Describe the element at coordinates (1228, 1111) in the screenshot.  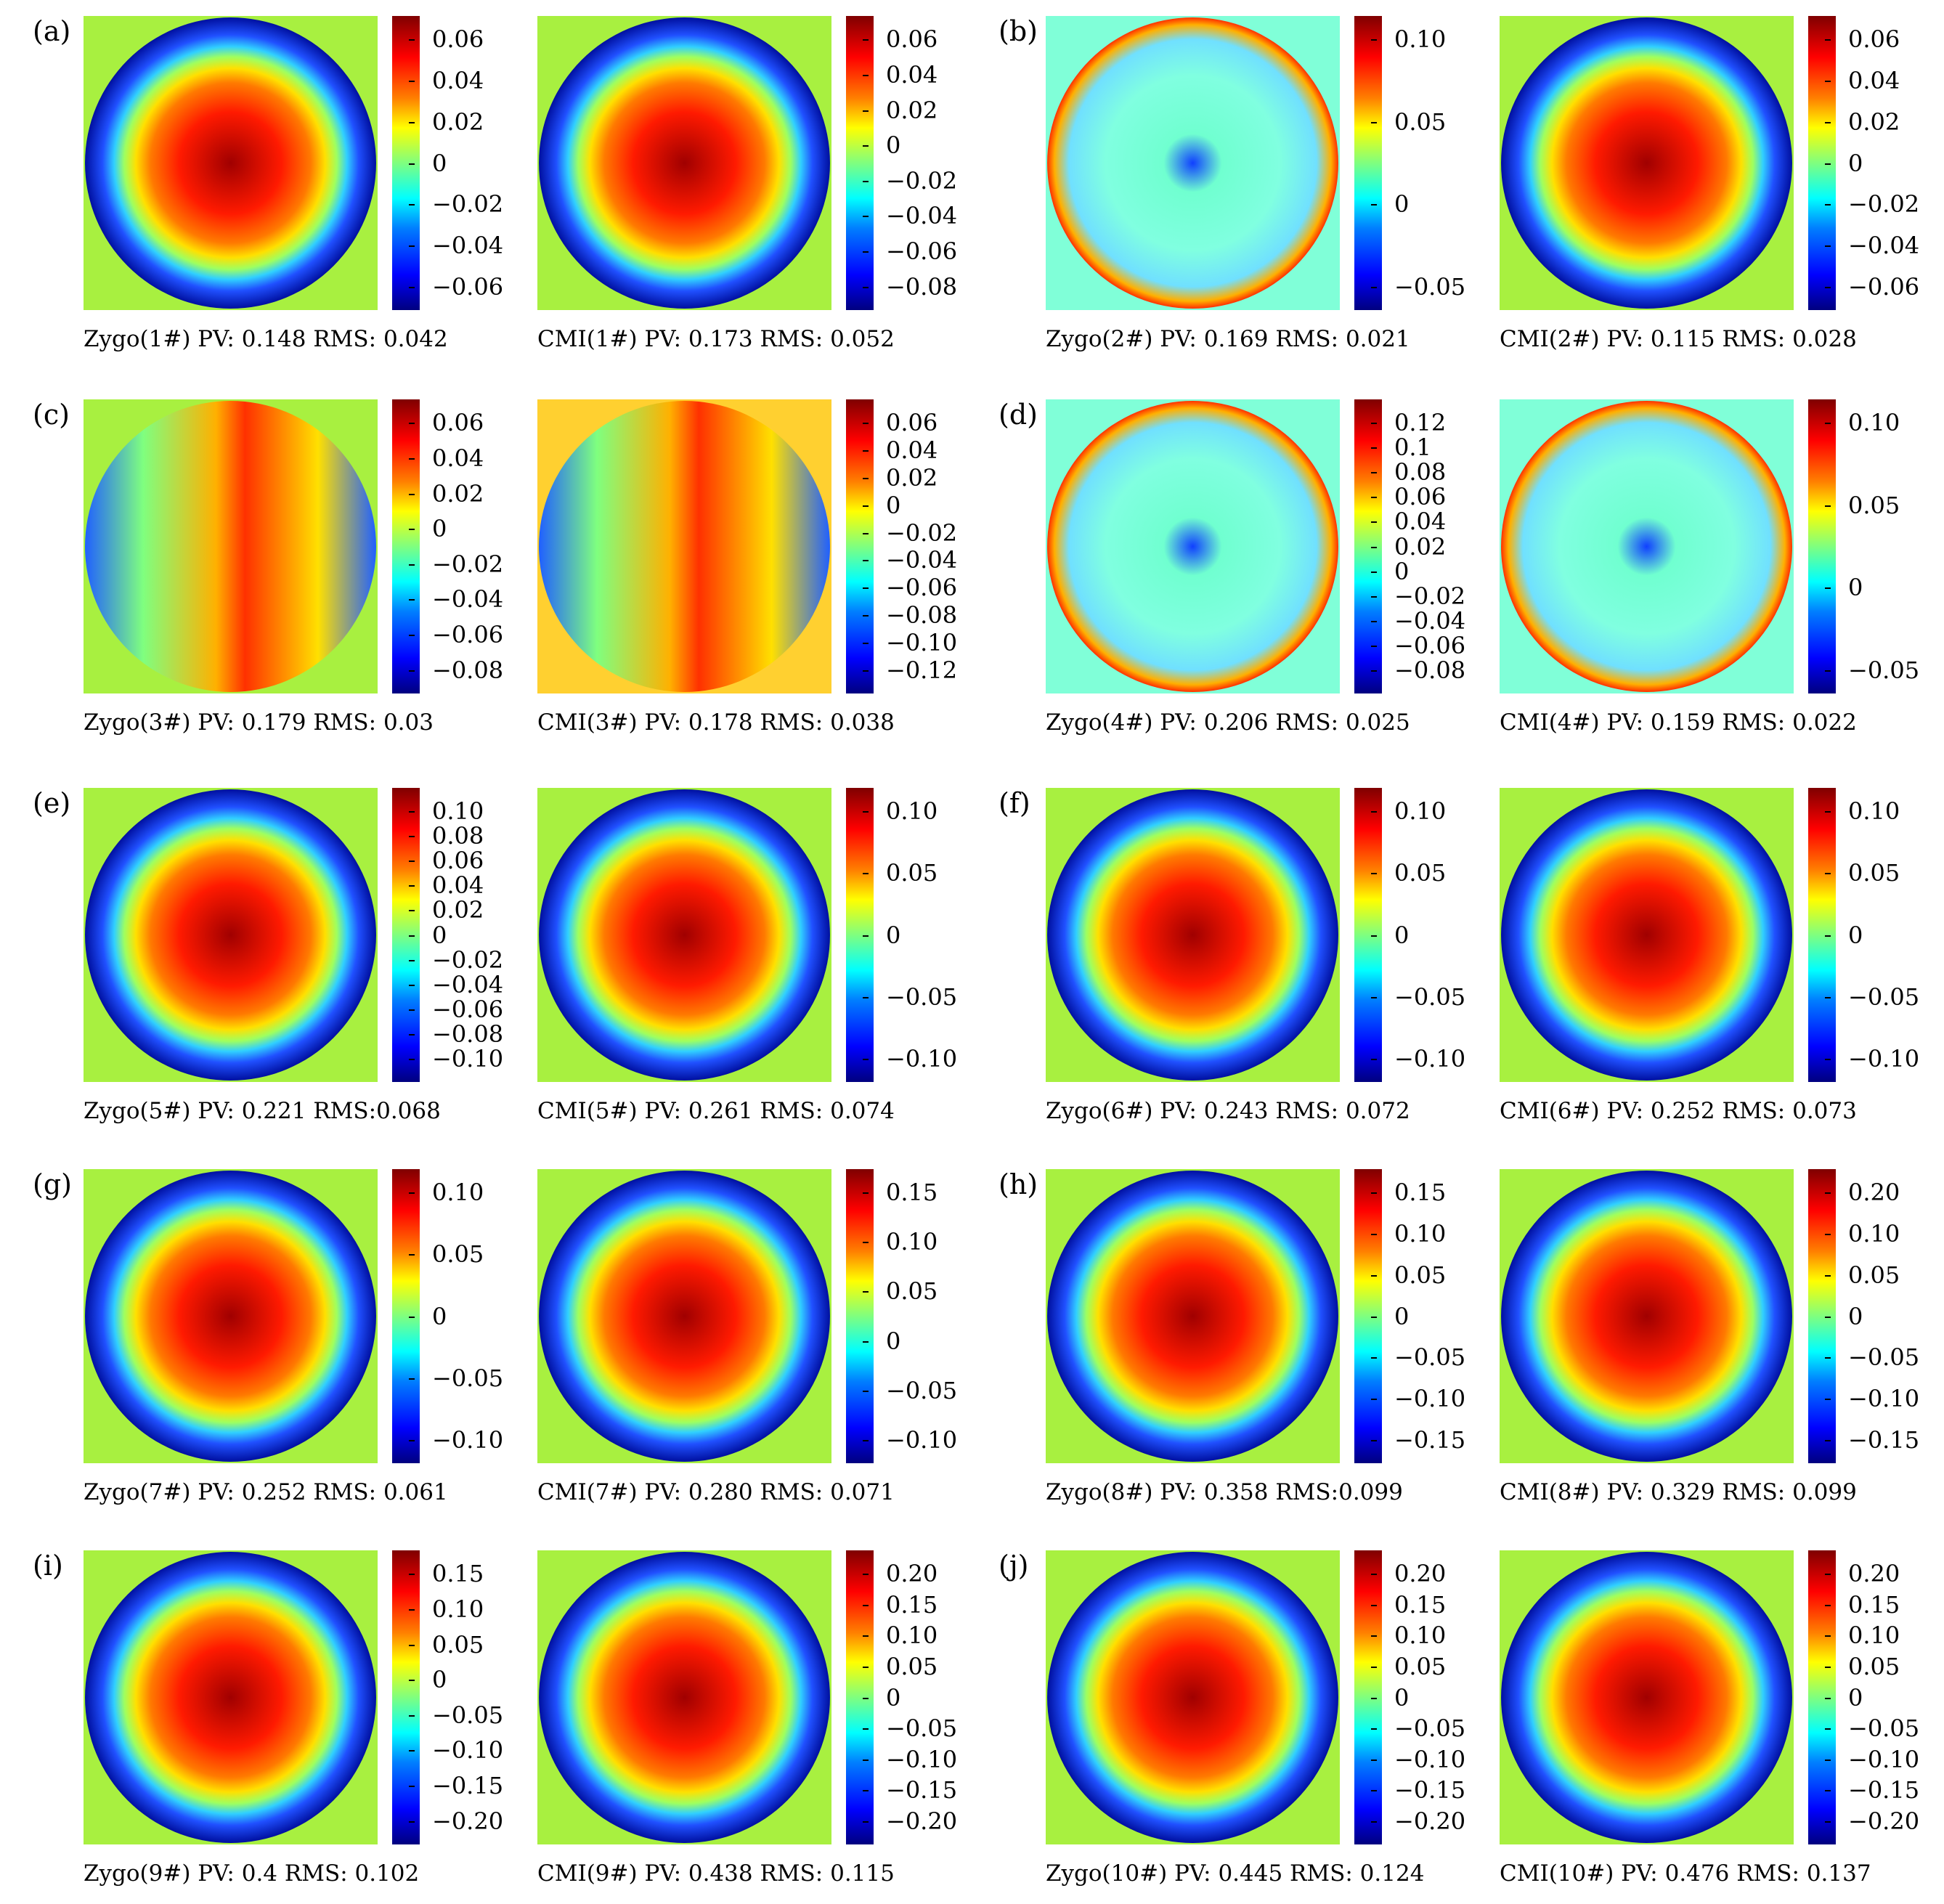
I see `map-caption: Zygo(6#) PV: 0.243 RMS: 0.072` at that location.